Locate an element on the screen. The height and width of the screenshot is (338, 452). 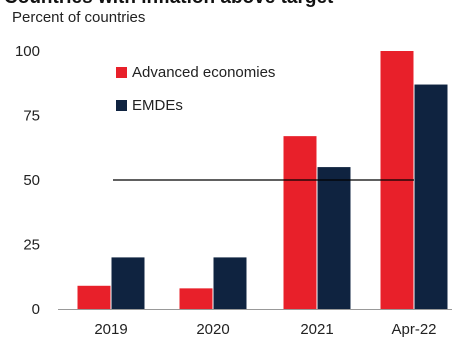
legend-item-emdes: EMDEs is located at coordinates (149, 105).